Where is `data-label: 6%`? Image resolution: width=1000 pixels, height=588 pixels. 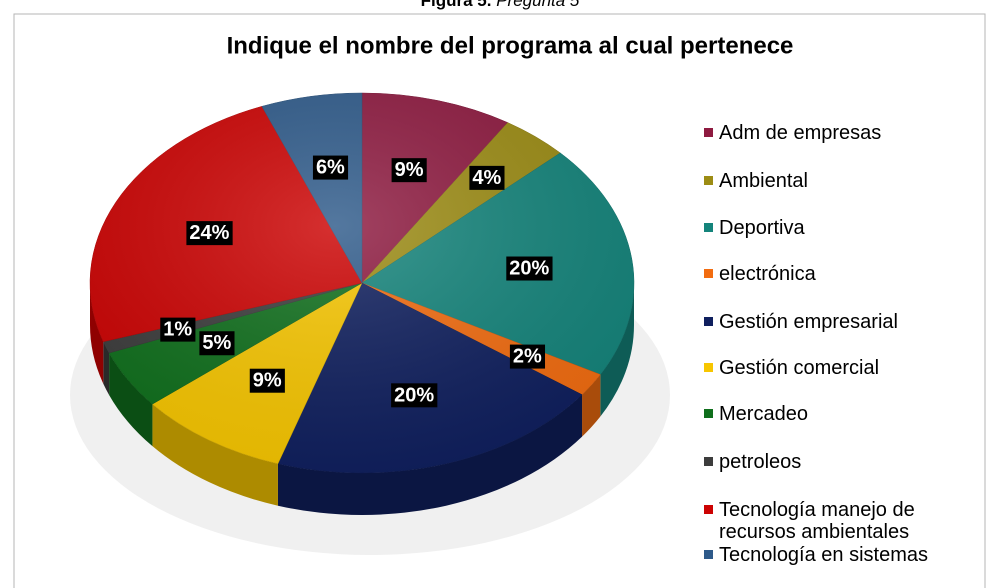 data-label: 6% is located at coordinates (330, 168).